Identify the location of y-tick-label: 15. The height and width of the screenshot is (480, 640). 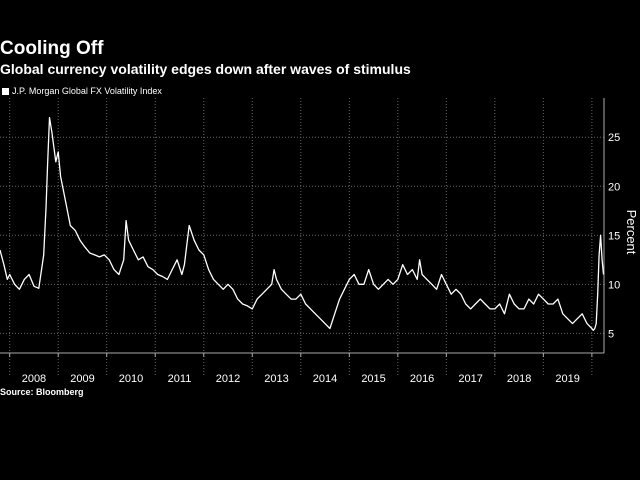
(614, 236).